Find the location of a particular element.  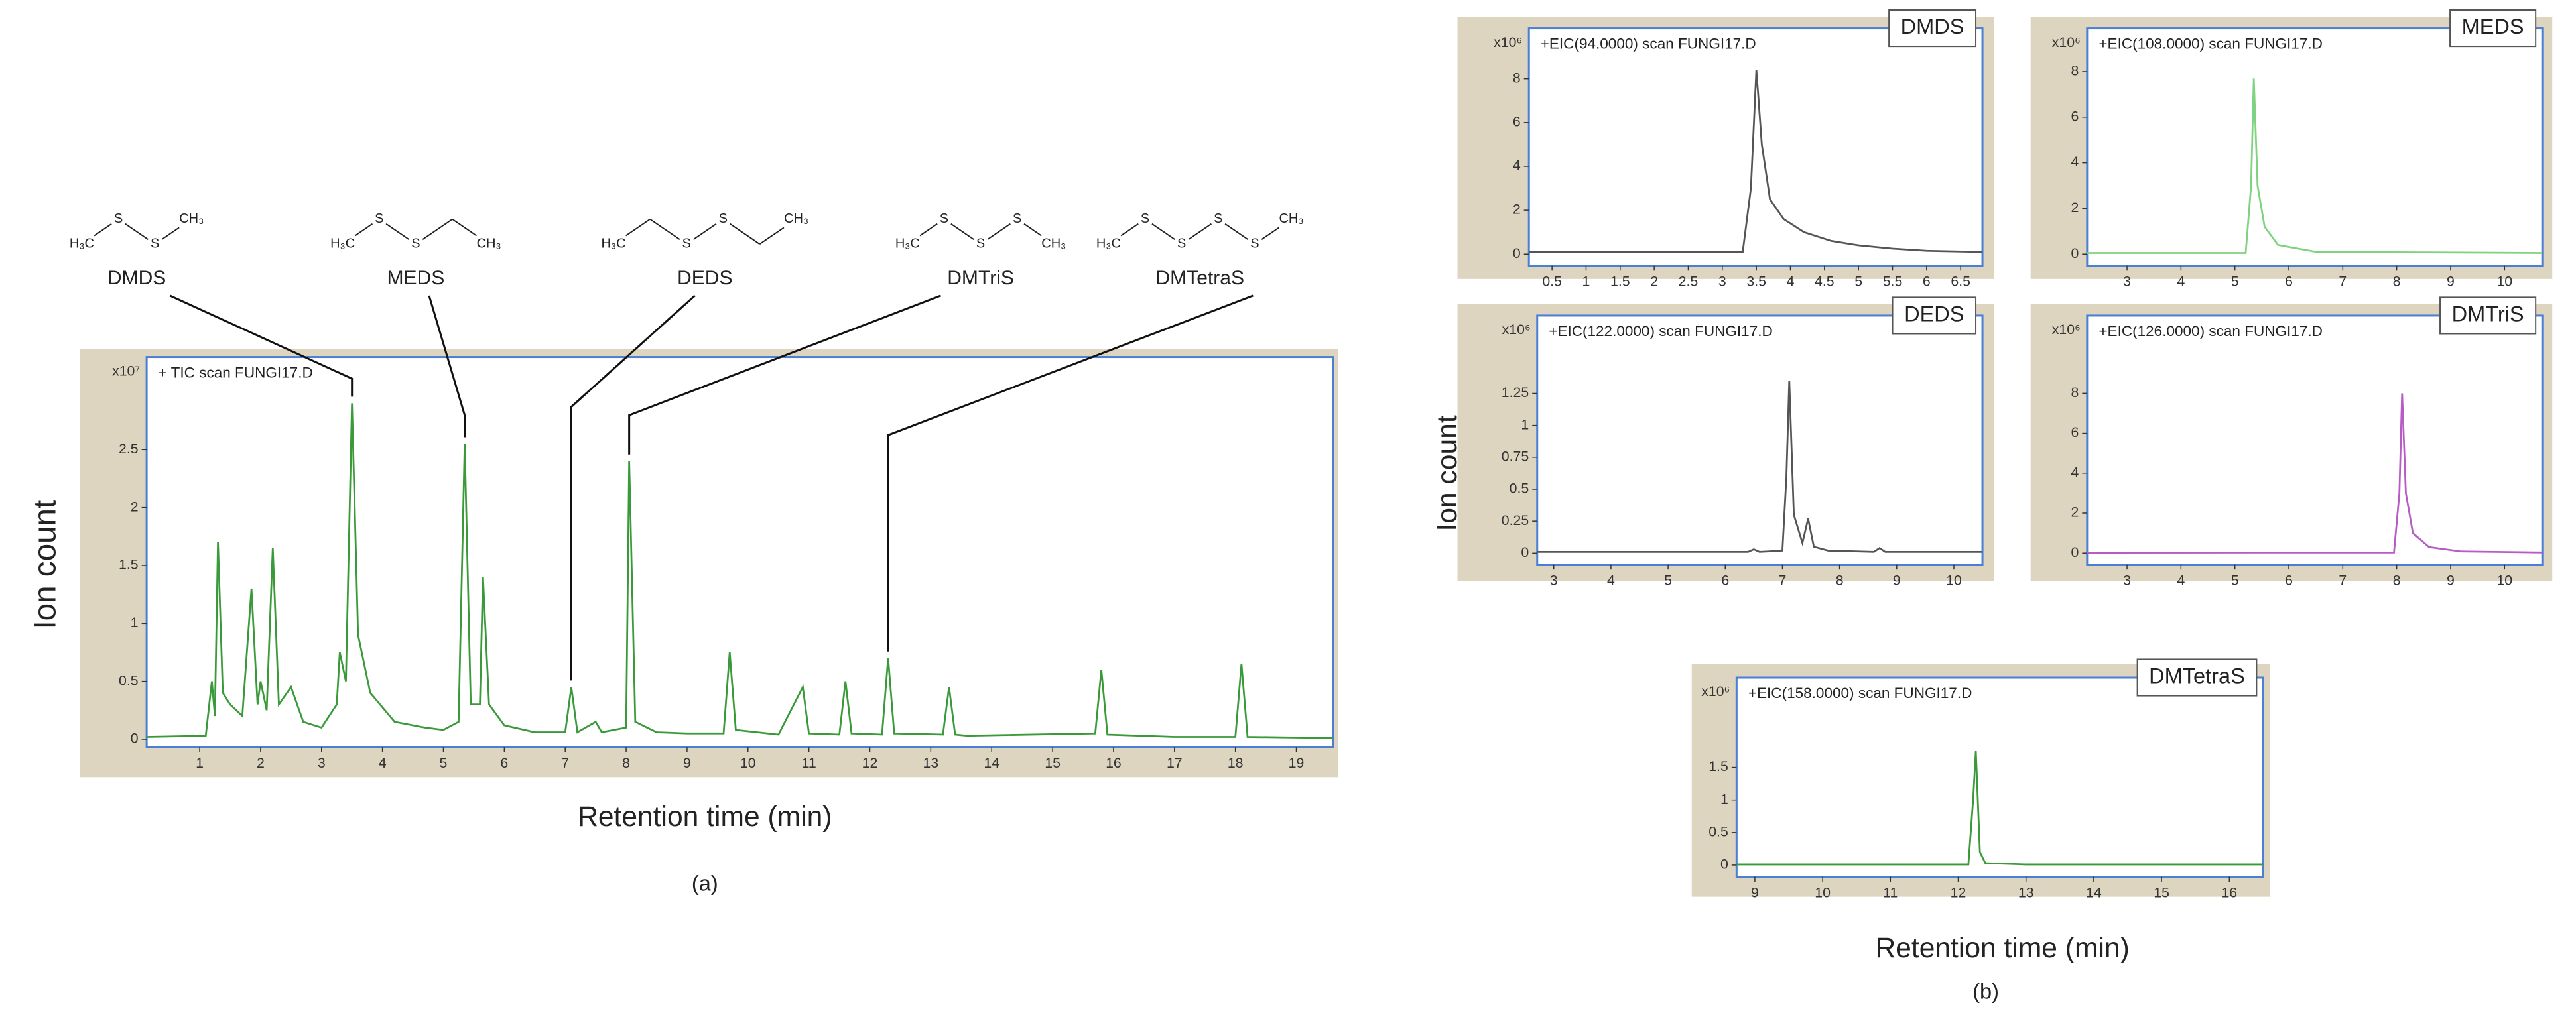

x-axis-title: Retention time (min) is located at coordinates (705, 817).